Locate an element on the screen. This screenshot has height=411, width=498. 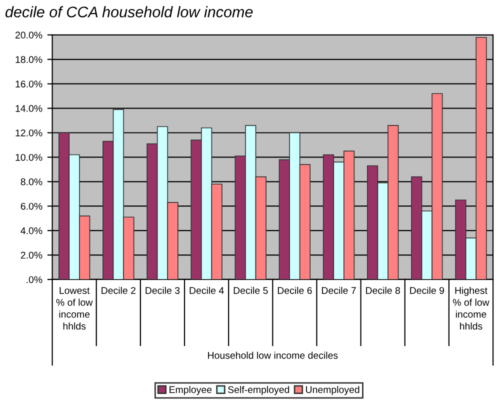
y-tick-label: 10.0% is located at coordinates (29, 157).